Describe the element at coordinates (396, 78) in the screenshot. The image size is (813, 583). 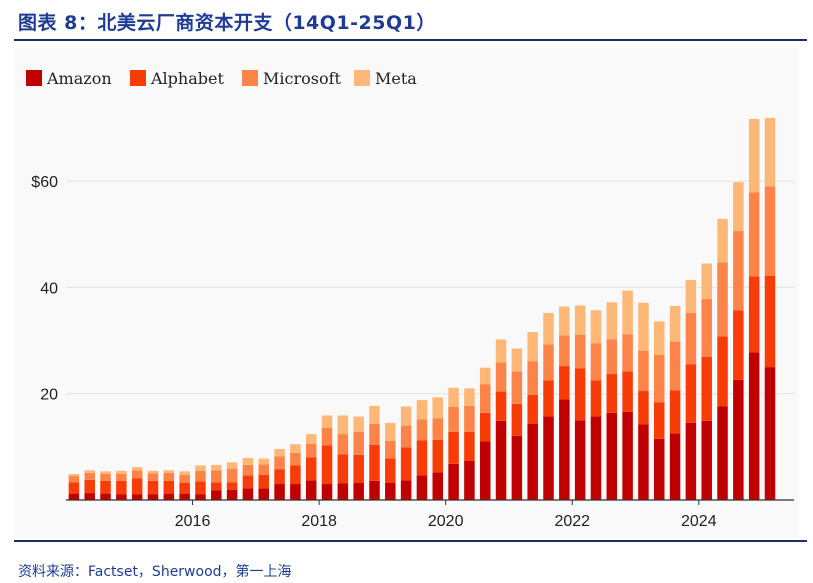
I see `legend-label-meta: Meta` at that location.